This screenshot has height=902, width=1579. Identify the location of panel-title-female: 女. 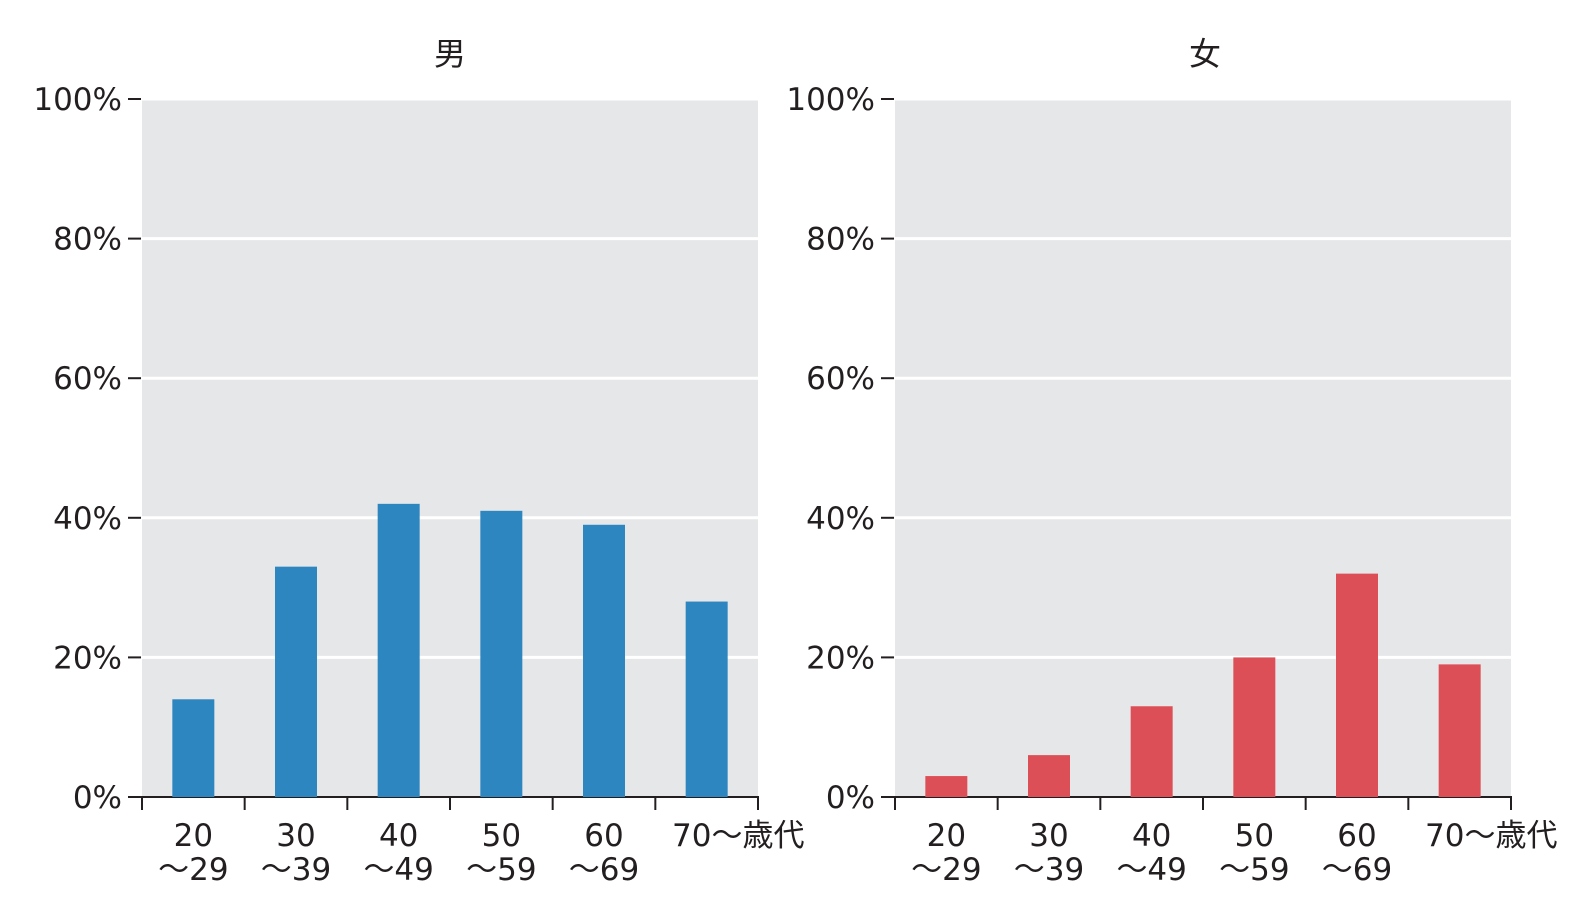
(1205, 54).